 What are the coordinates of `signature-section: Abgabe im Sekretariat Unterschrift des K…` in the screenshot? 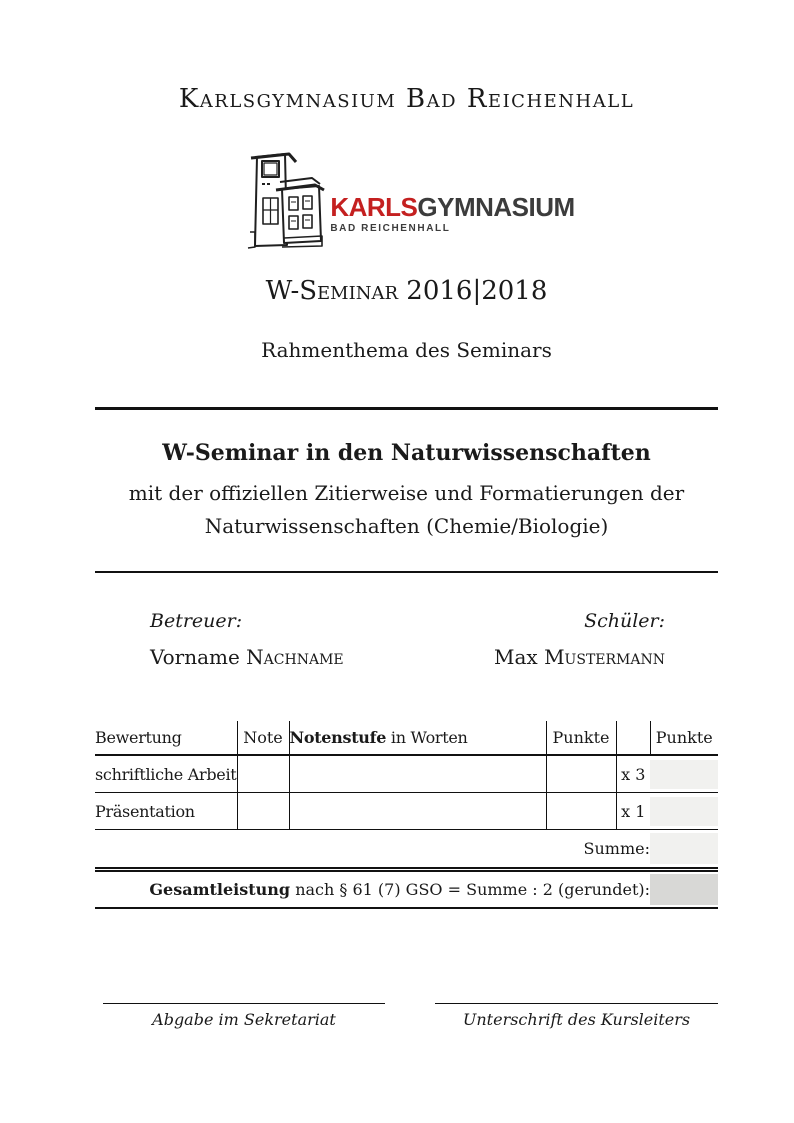 It's located at (406, 1016).